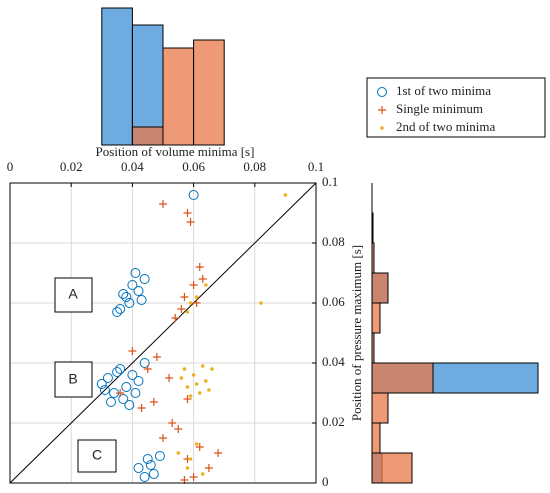  Describe the element at coordinates (333, 241) in the screenshot. I see `y-tick-label: 0.08` at that location.